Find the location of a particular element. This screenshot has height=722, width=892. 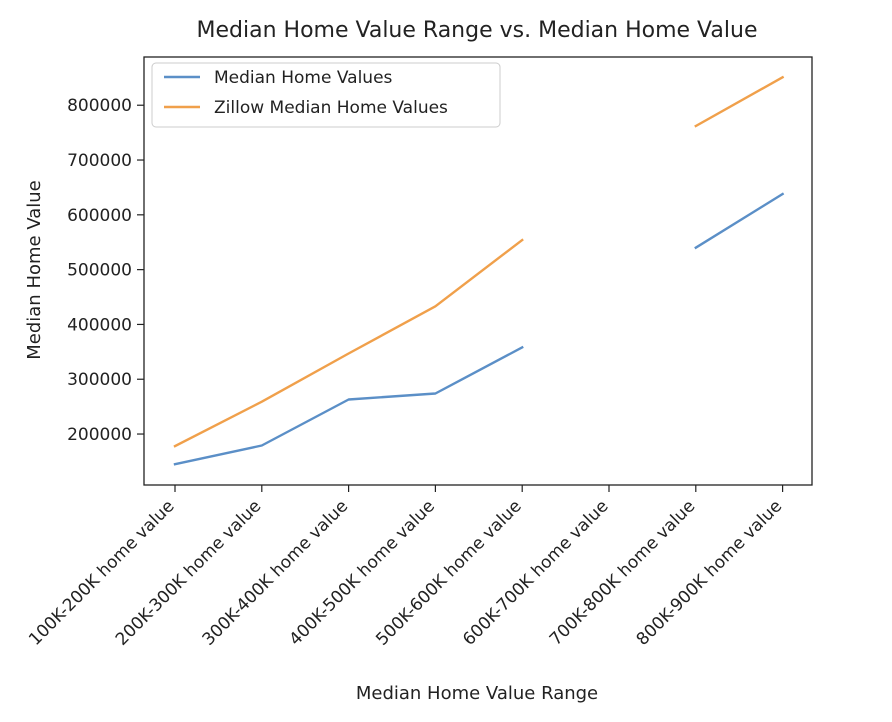

x-tick-label: 200K-300K home value is located at coordinates (188, 572).